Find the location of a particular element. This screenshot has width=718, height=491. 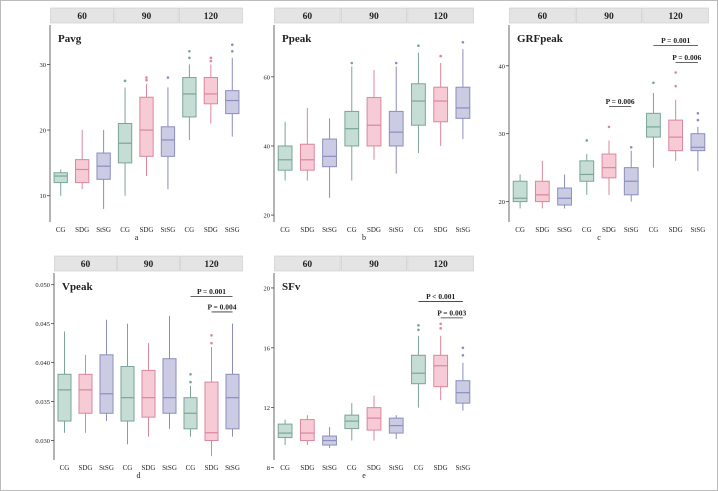

y-tick-label: 0.050 is located at coordinates (42, 285).